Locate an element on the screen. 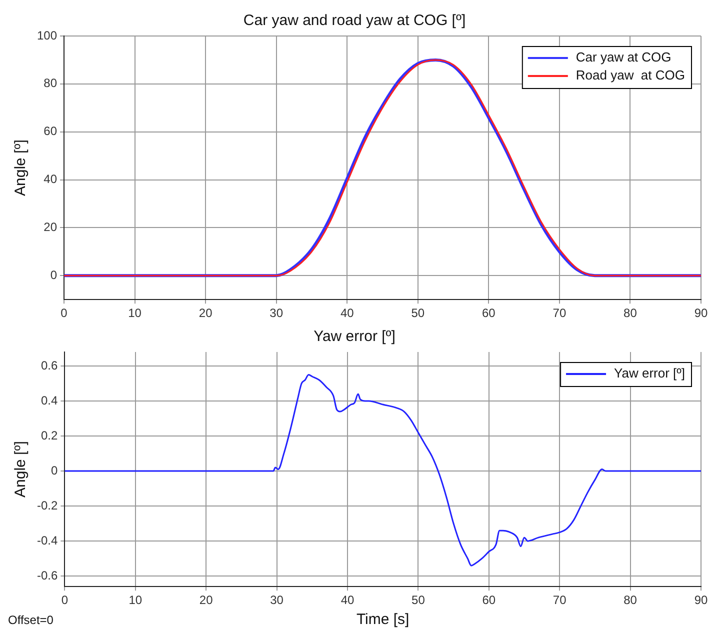 The image size is (713, 637). y-tick-label: 0.4 is located at coordinates (49, 400).